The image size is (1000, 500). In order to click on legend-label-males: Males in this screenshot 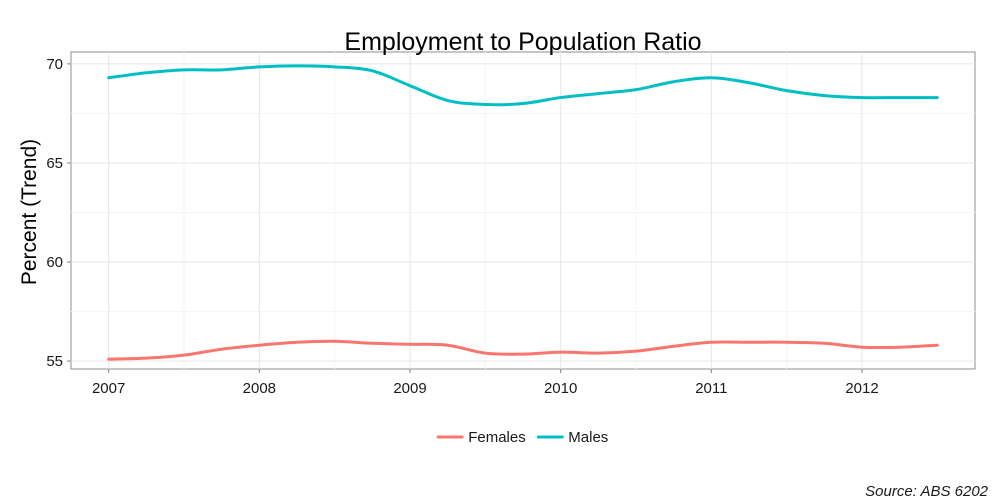, I will do `click(588, 437)`.